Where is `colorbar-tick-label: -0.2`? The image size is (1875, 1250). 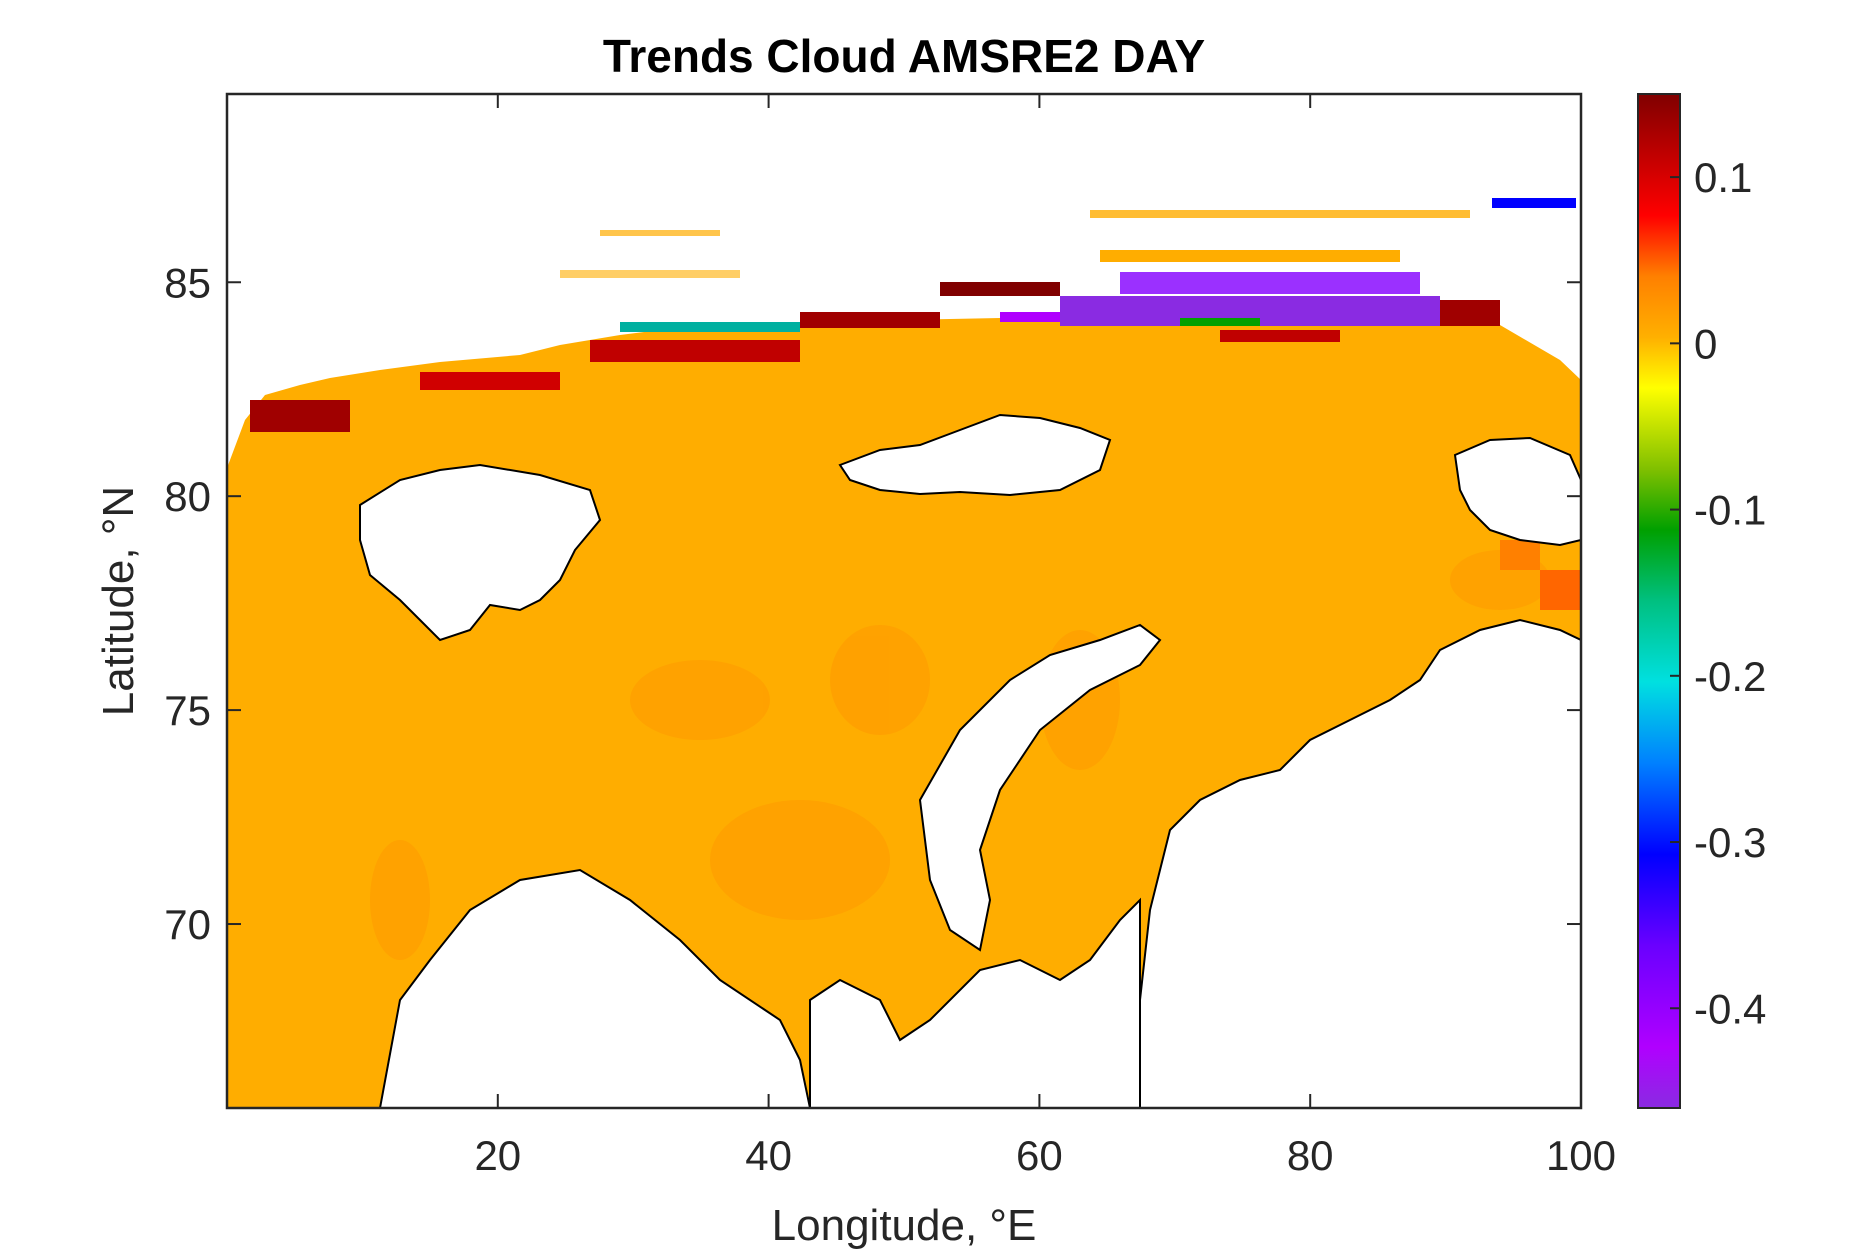
colorbar-tick-label: -0.2 is located at coordinates (1730, 676).